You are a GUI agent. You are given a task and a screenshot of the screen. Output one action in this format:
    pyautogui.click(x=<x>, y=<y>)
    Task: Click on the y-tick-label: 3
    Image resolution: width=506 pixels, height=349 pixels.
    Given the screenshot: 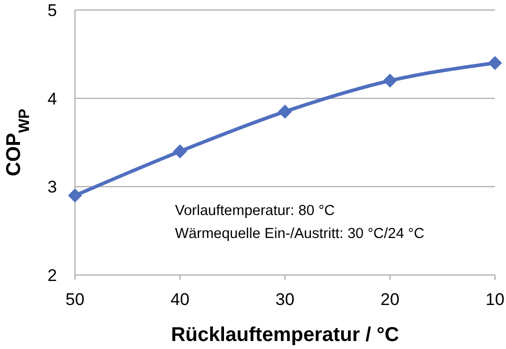 What is the action you would take?
    pyautogui.click(x=52, y=187)
    